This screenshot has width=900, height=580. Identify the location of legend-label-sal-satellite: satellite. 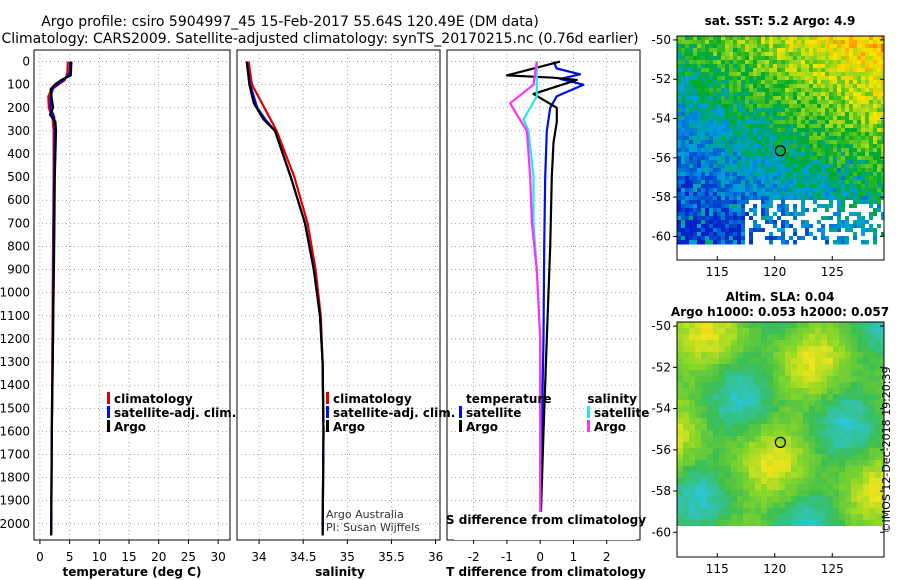
(621, 413).